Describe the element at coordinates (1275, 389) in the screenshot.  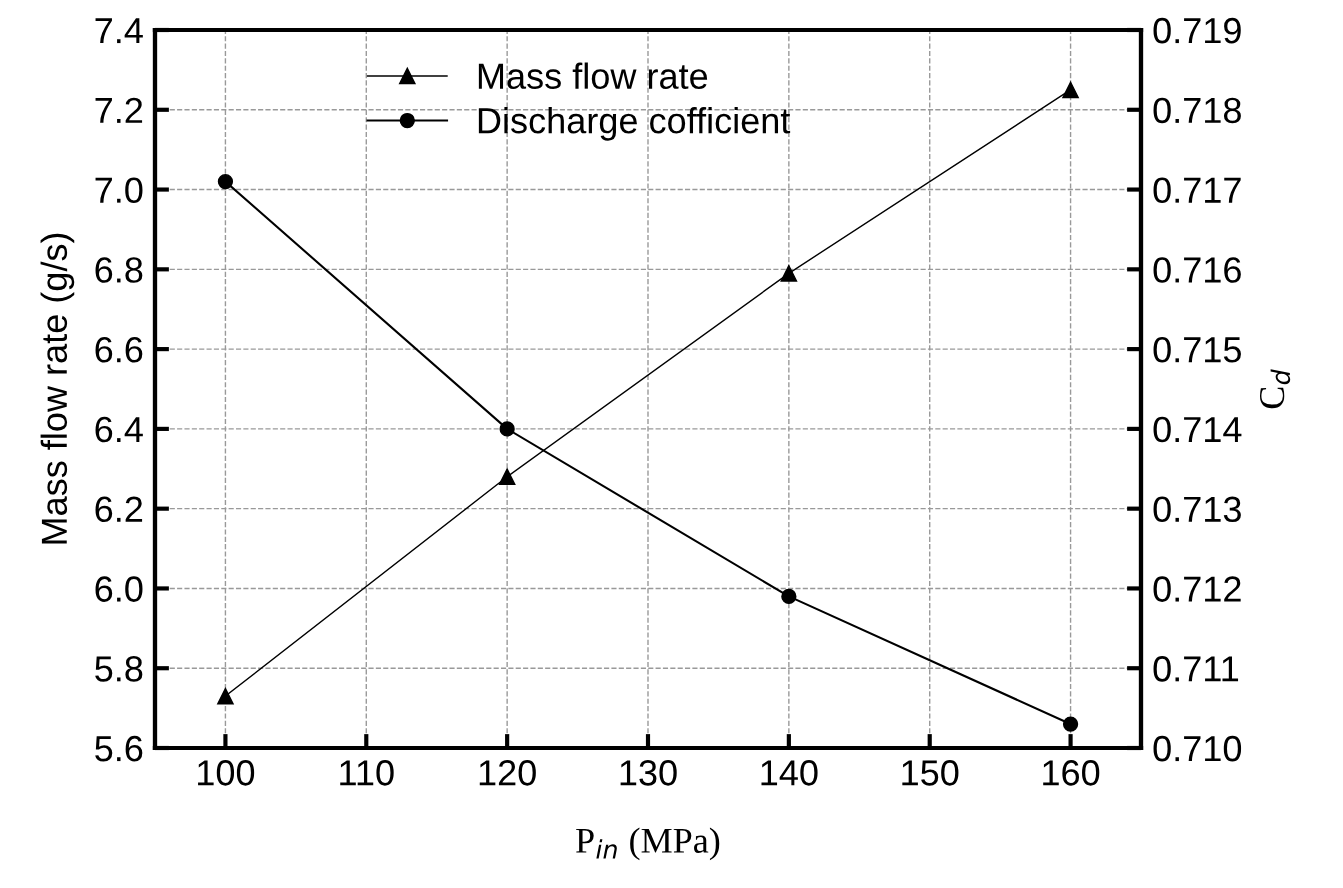
I see `y2-axis-title: C$_{d}$` at that location.